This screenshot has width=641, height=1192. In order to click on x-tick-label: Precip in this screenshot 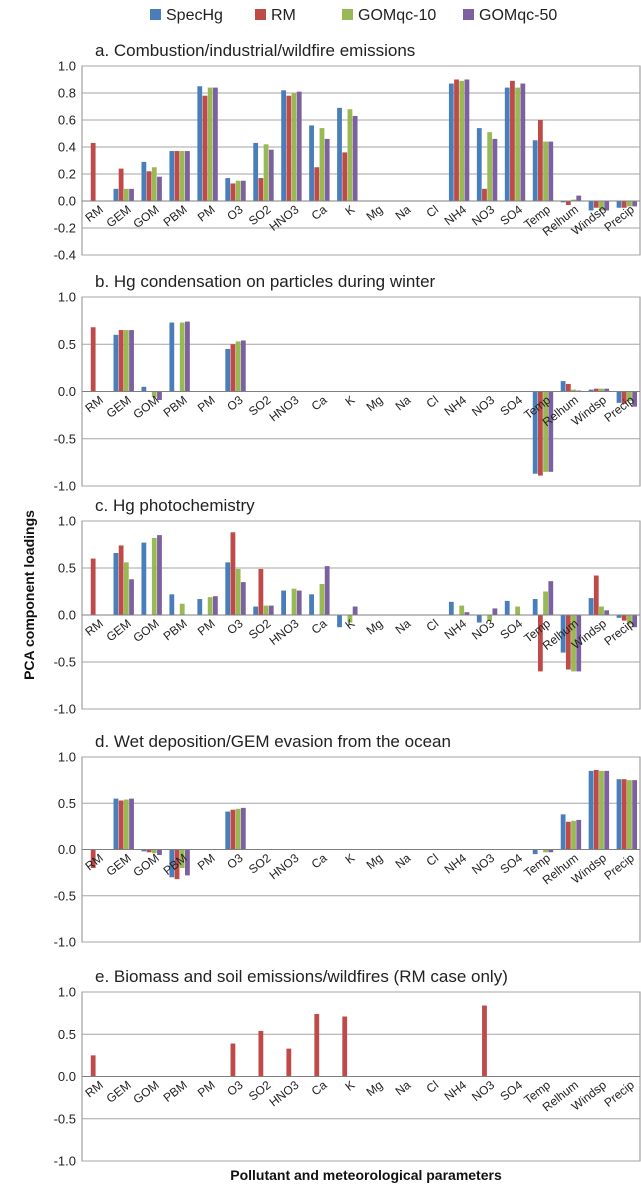, I will do `click(619, 867)`.